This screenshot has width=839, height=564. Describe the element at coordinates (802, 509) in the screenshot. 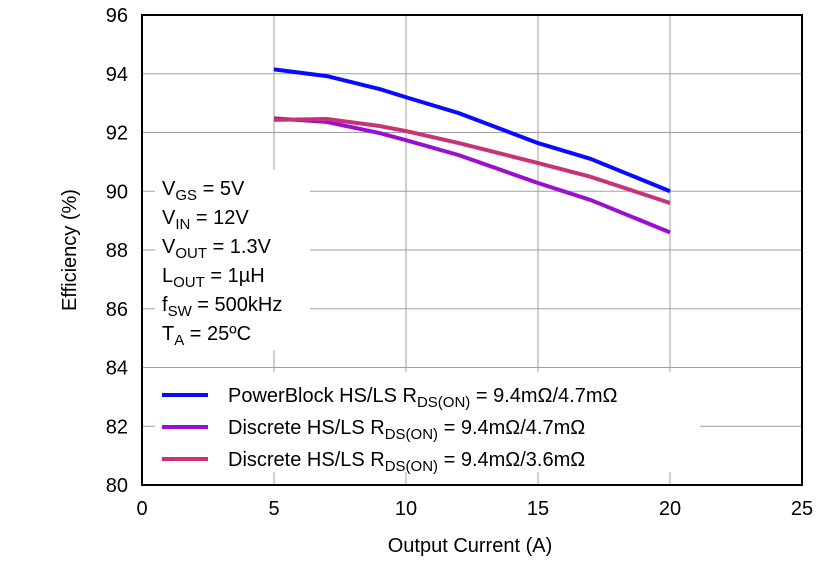

I see `x-tick-label: 25` at that location.